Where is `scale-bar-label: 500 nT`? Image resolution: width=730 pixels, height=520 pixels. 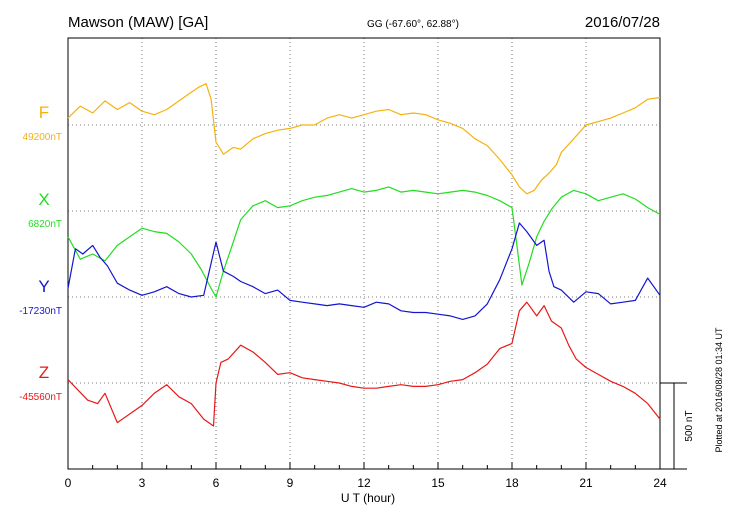 scale-bar-label: 500 nT is located at coordinates (689, 425).